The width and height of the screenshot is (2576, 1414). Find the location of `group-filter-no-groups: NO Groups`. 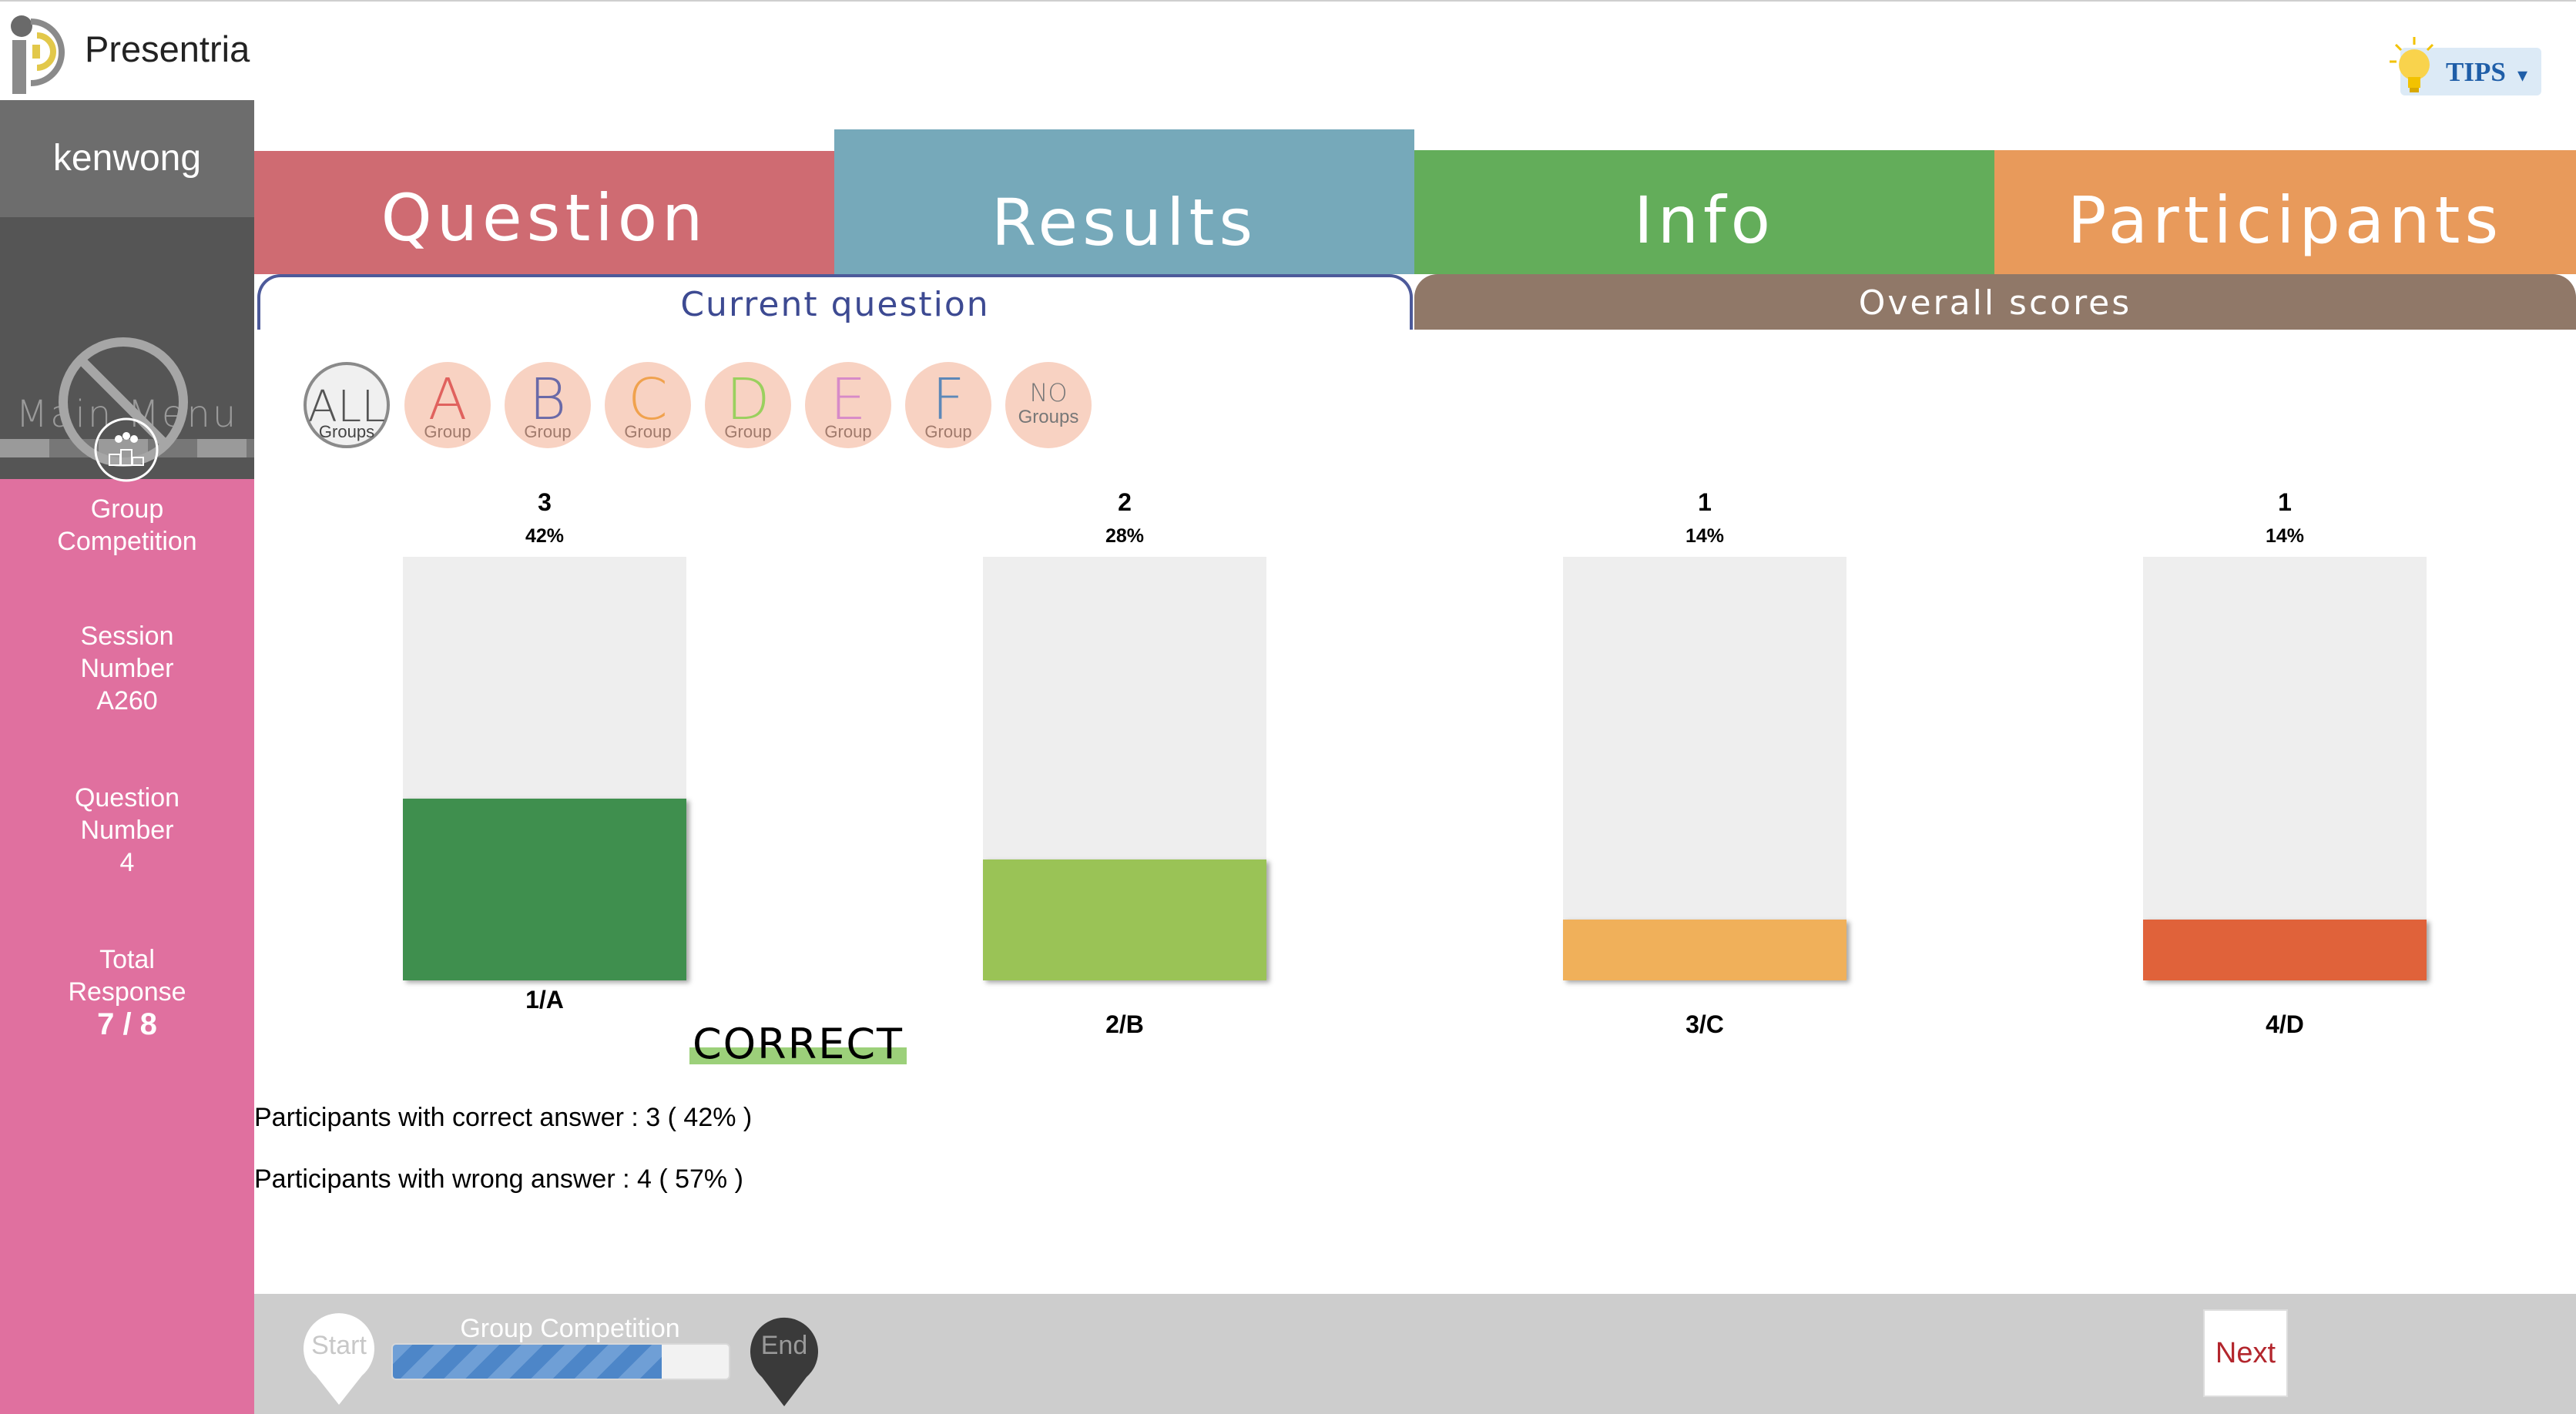

group-filter-no-groups: NO Groups is located at coordinates (1048, 405).